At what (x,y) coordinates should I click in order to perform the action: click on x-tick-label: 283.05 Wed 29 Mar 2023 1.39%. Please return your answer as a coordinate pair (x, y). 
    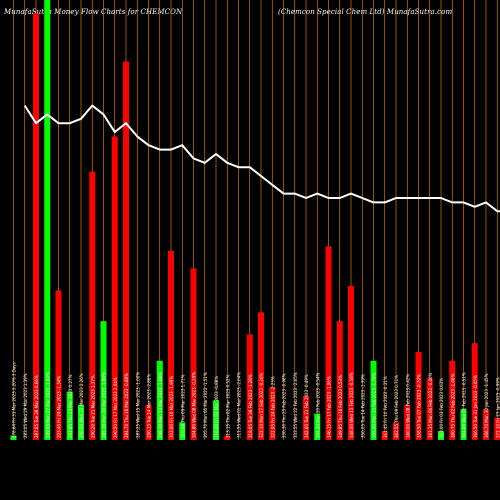
    Looking at the image, I should click on (25, 405).